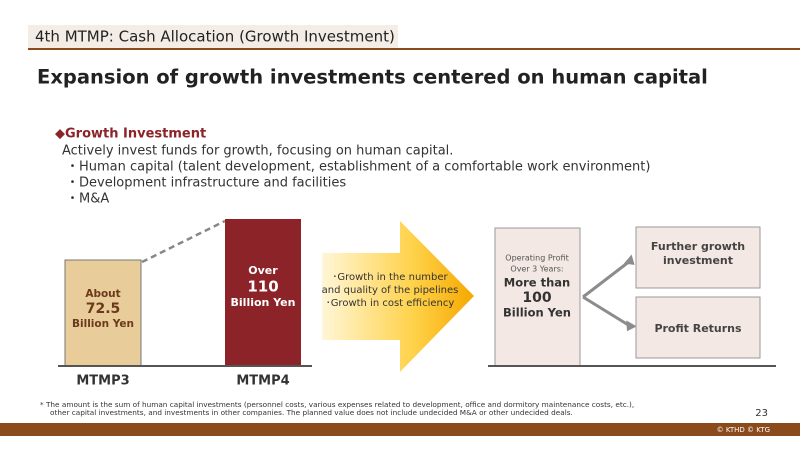 Image resolution: width=800 pixels, height=453 pixels. What do you see at coordinates (390, 303) in the screenshot?
I see `arrow-text: ･Growth in cost efficiency` at bounding box center [390, 303].